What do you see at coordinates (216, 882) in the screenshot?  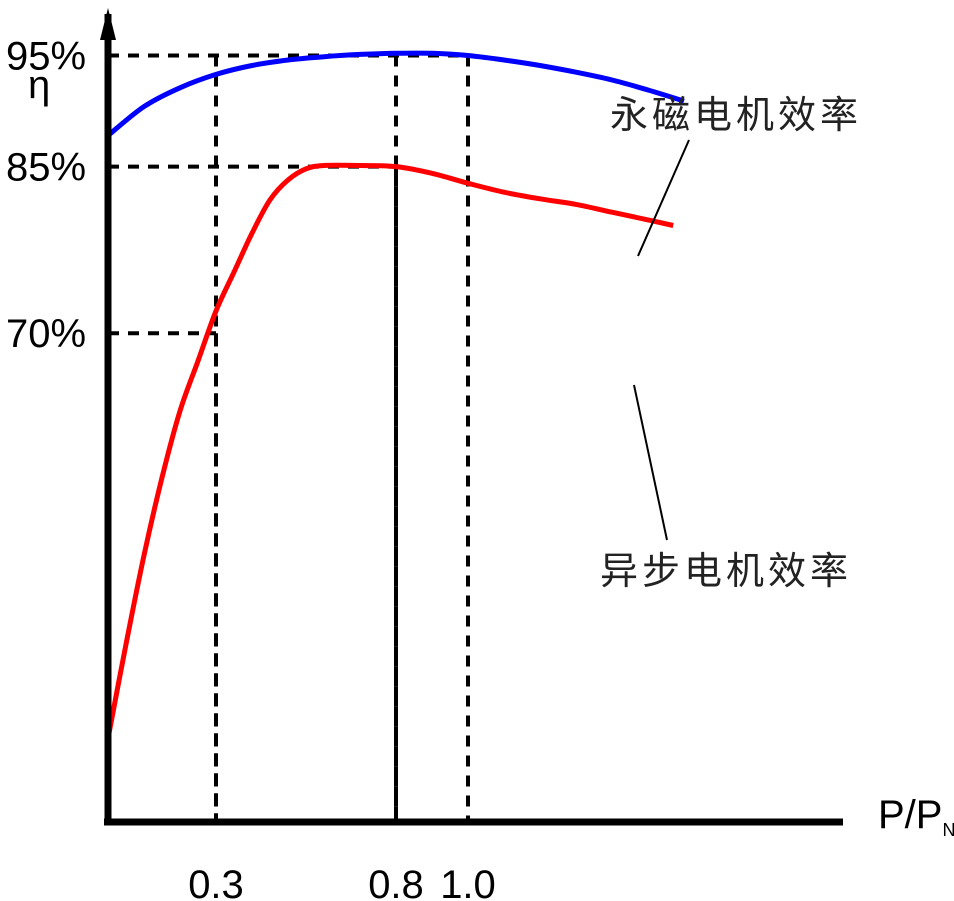 I see `x-tick-label: 0.3` at bounding box center [216, 882].